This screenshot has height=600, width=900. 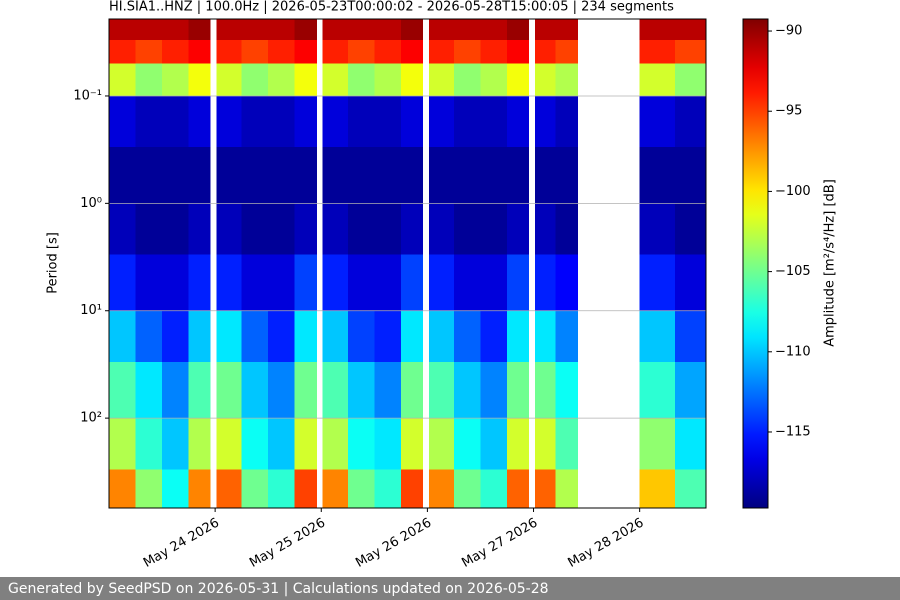 I want to click on x-tick-label: May 24 2026, so click(x=181, y=543).